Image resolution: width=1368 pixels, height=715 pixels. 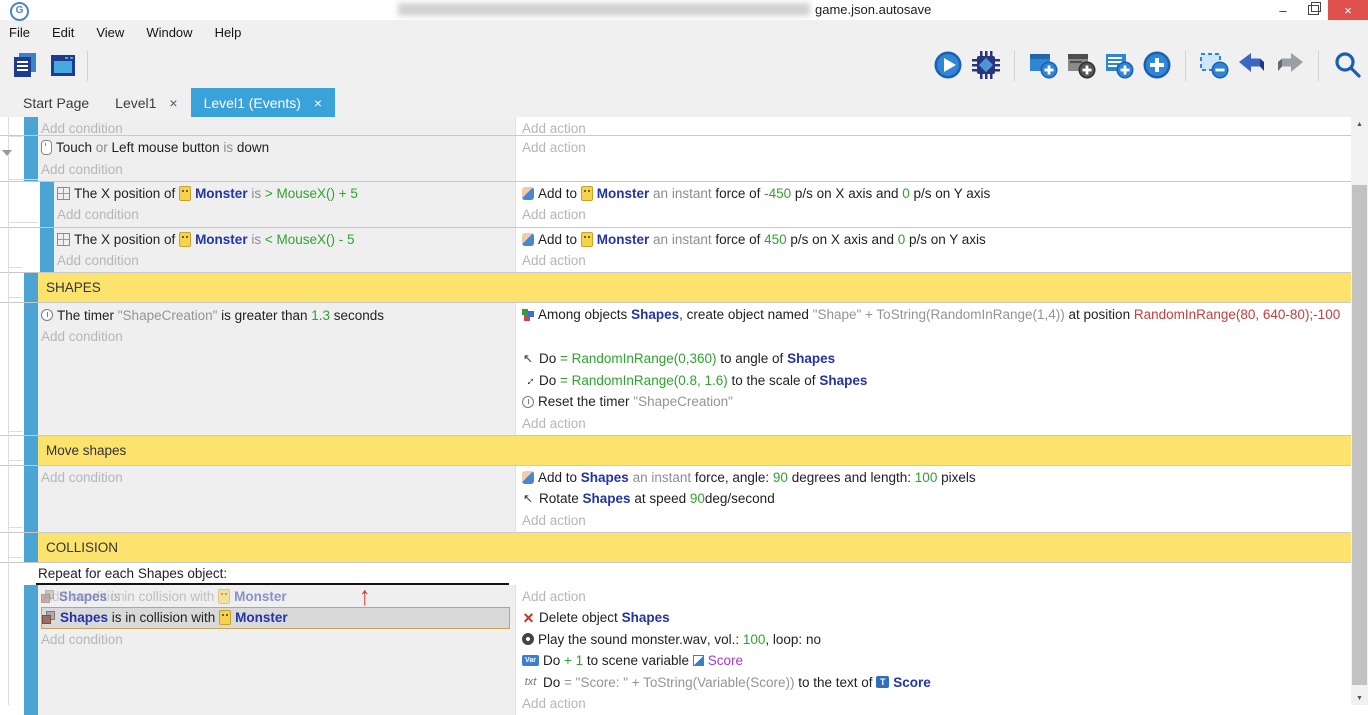 What do you see at coordinates (1348, 10) in the screenshot?
I see `close-button: ×` at bounding box center [1348, 10].